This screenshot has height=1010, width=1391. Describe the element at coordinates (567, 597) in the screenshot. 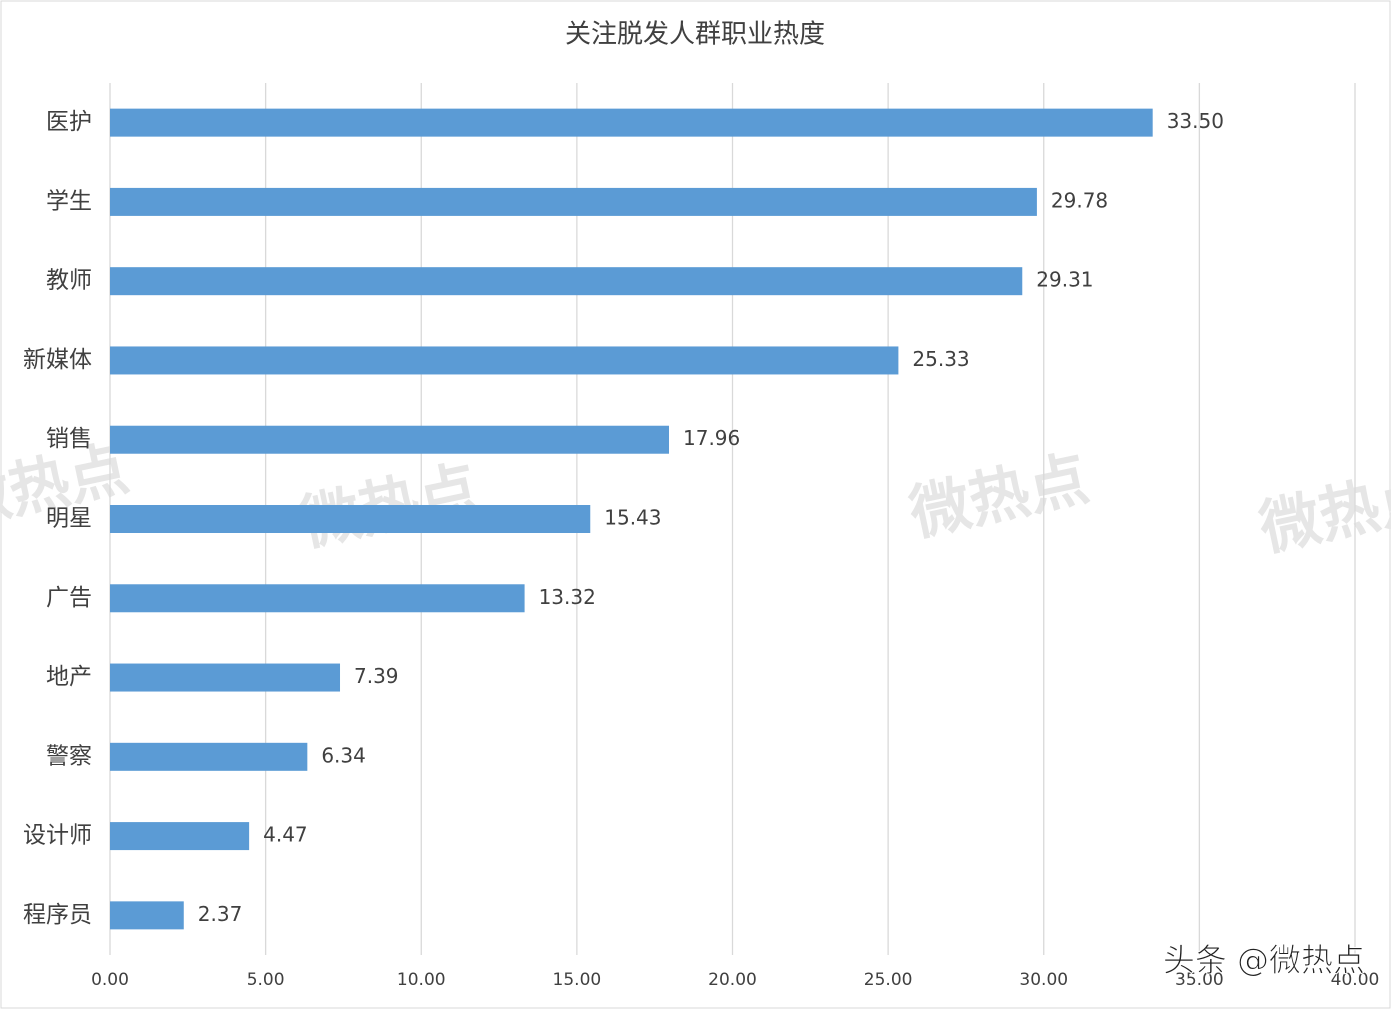

I see `data-label: 13.32` at that location.